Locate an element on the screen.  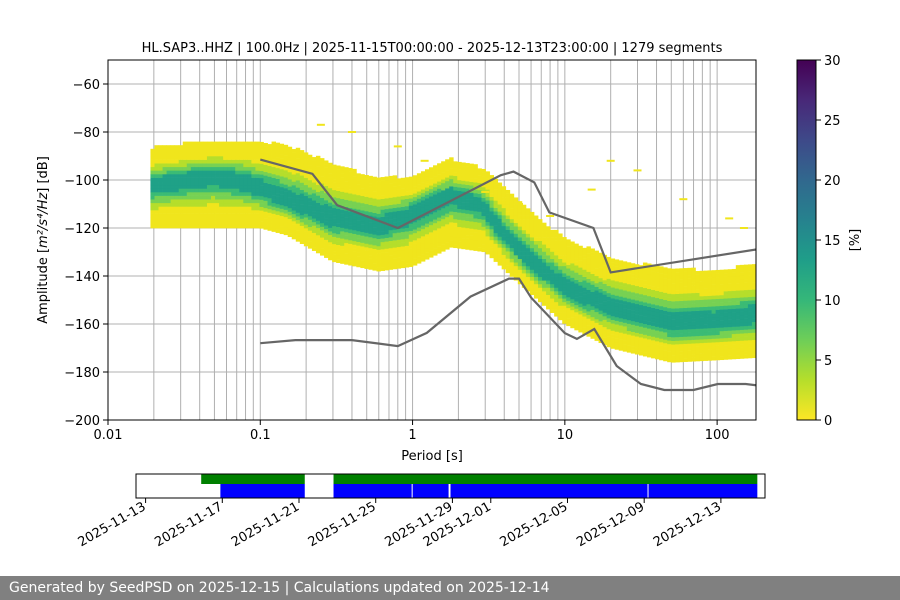
colorbar-tick-label: 0 is located at coordinates (828, 421).